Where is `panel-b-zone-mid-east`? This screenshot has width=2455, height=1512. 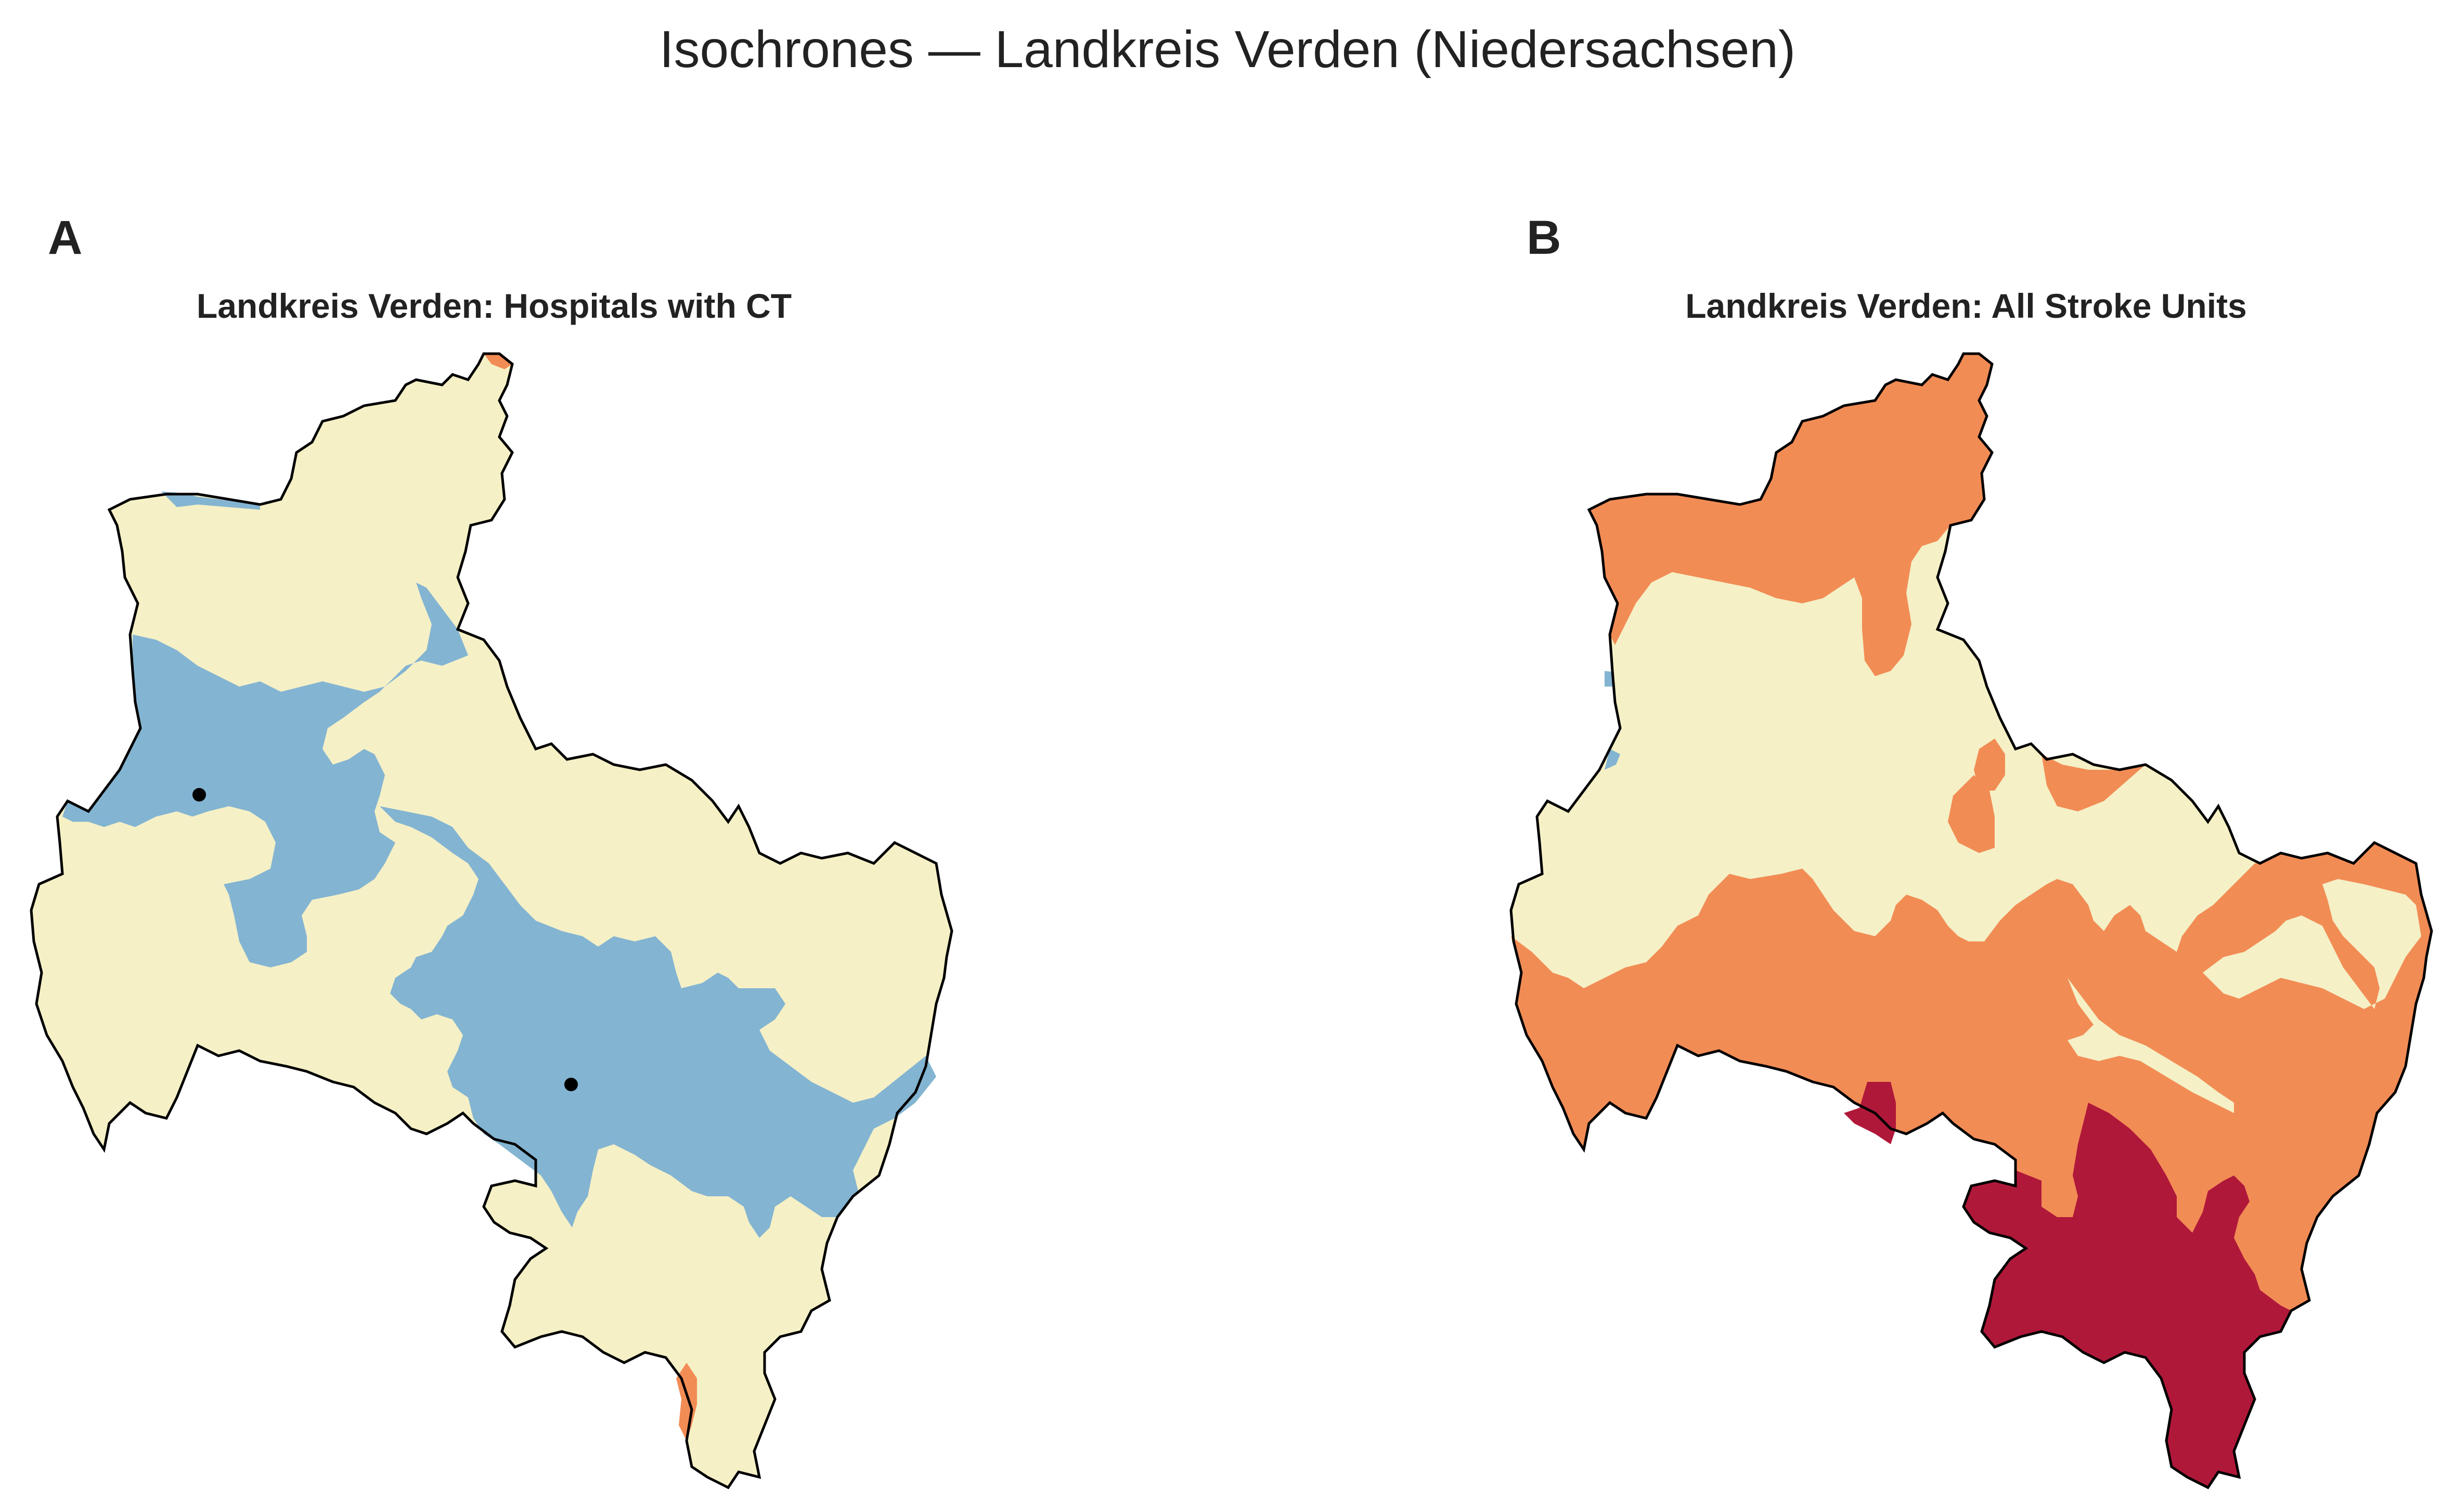 panel-b-zone-mid-east is located at coordinates (2312, 944).